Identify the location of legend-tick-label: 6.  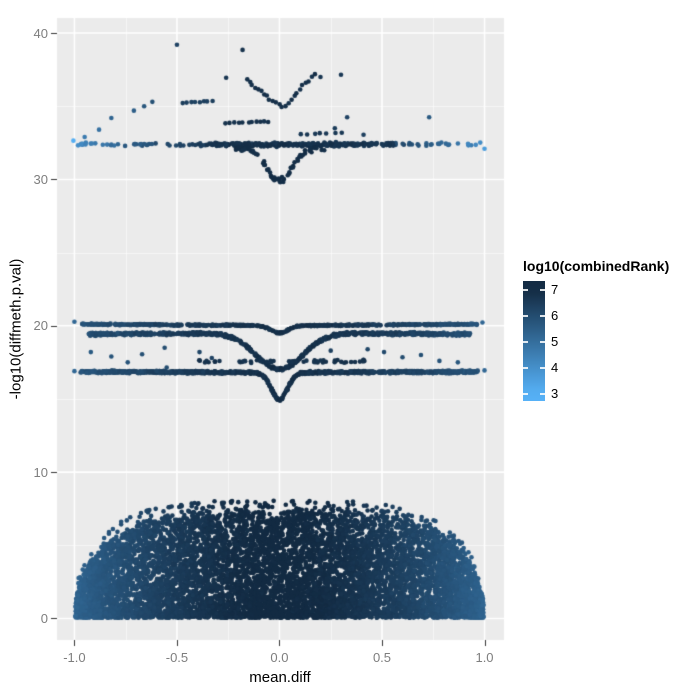
(555, 316).